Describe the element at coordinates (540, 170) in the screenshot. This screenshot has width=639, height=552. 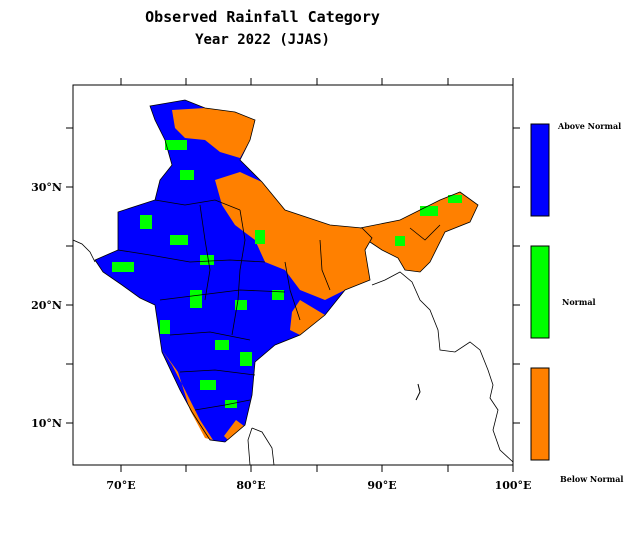
I see `legend-swatch-above-normal` at that location.